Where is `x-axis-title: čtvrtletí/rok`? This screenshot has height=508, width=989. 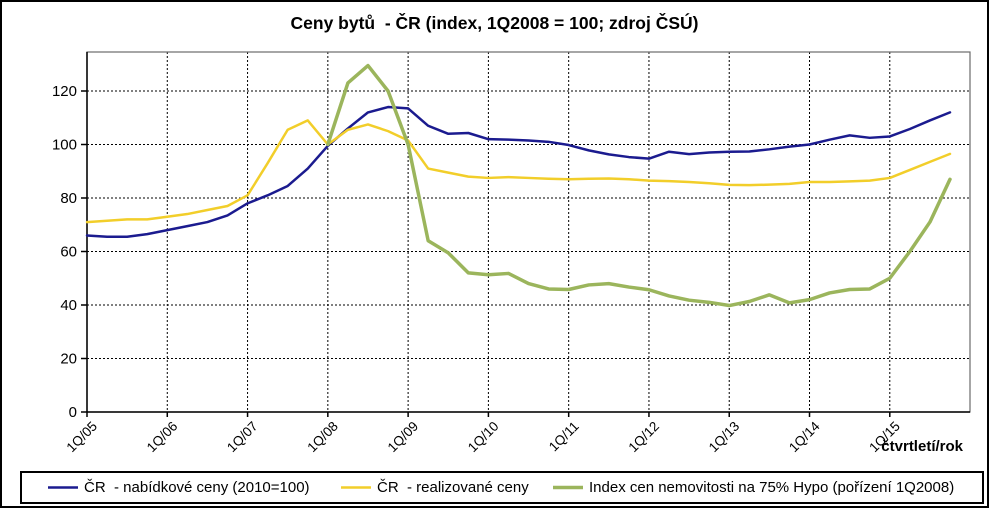 x-axis-title: čtvrtletí/rok is located at coordinates (922, 446).